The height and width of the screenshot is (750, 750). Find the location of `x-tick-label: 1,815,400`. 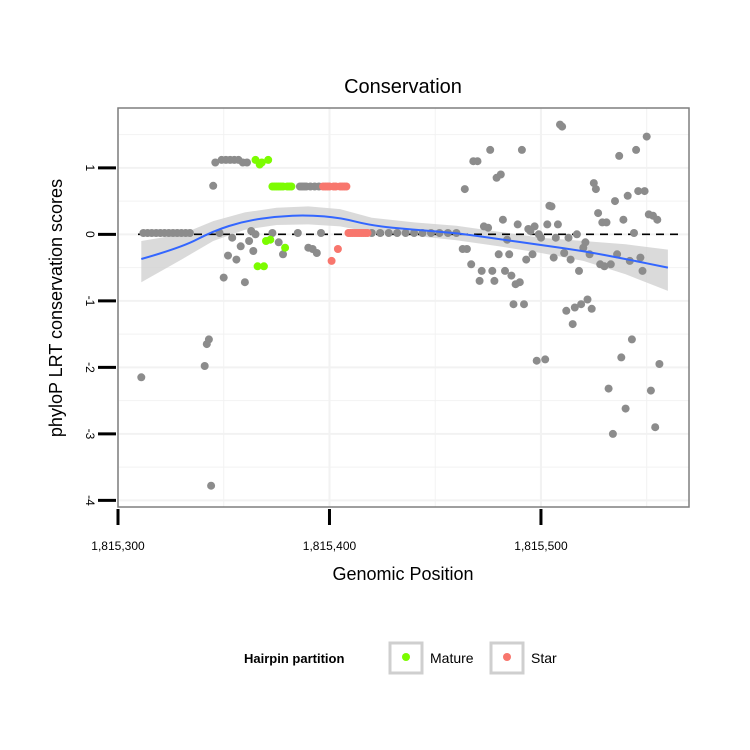

x-tick-label: 1,815,400 is located at coordinates (330, 546).